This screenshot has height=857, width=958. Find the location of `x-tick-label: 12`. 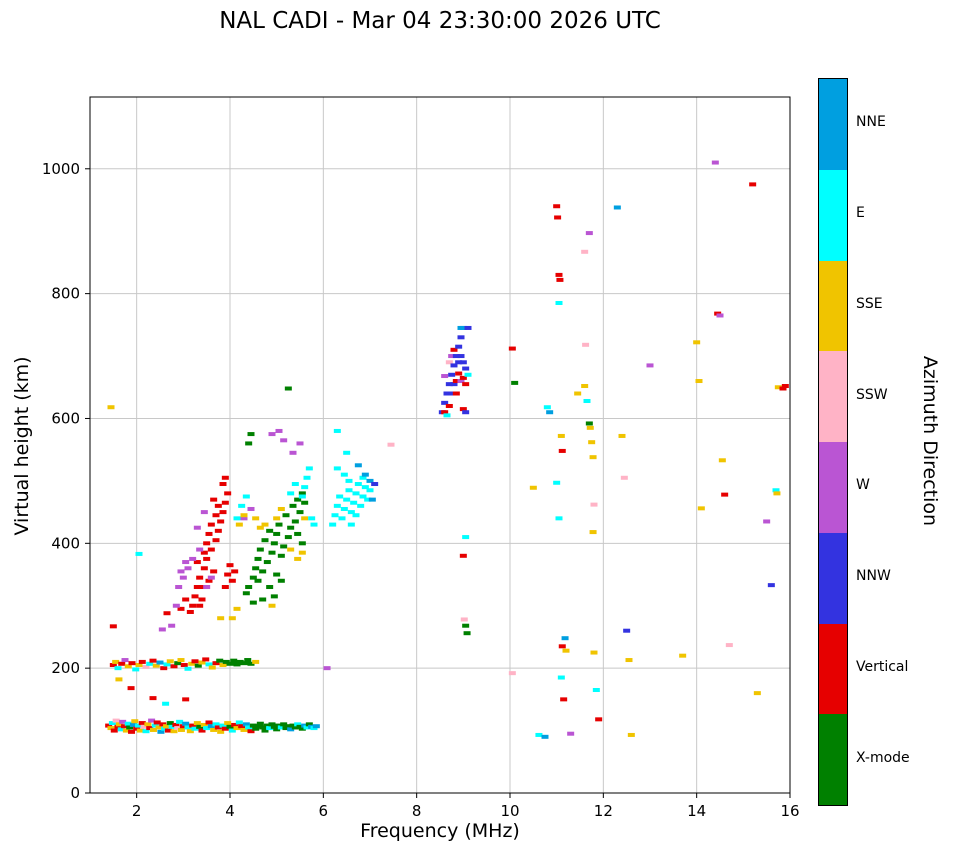

x-tick-label: 12 is located at coordinates (603, 811).